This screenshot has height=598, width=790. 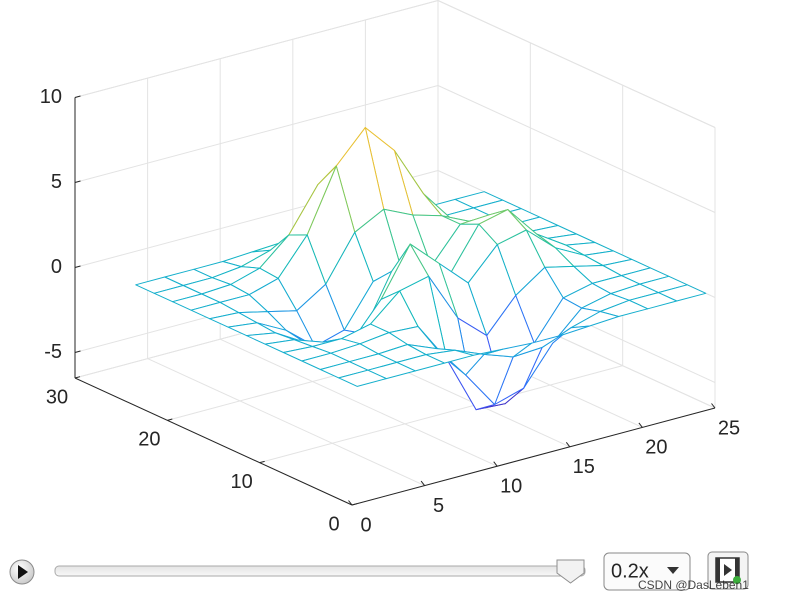 What do you see at coordinates (365, 525) in the screenshot?
I see `x-tick-label: 0` at bounding box center [365, 525].